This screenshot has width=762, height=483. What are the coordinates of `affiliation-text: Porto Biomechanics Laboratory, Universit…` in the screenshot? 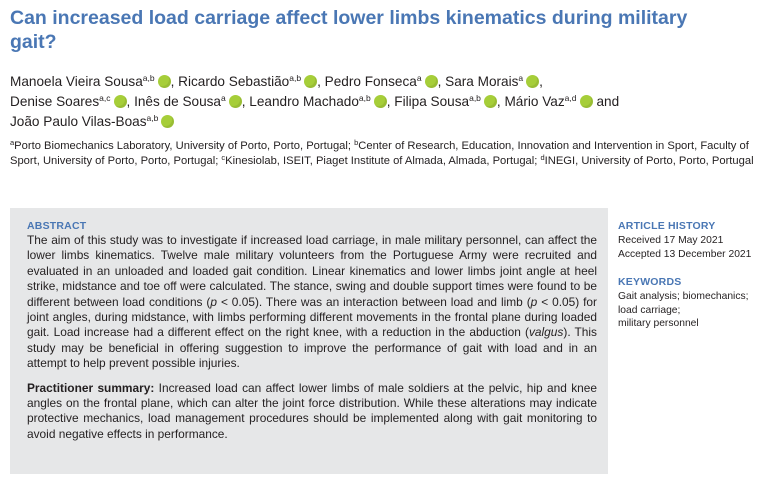 It's located at (182, 146).